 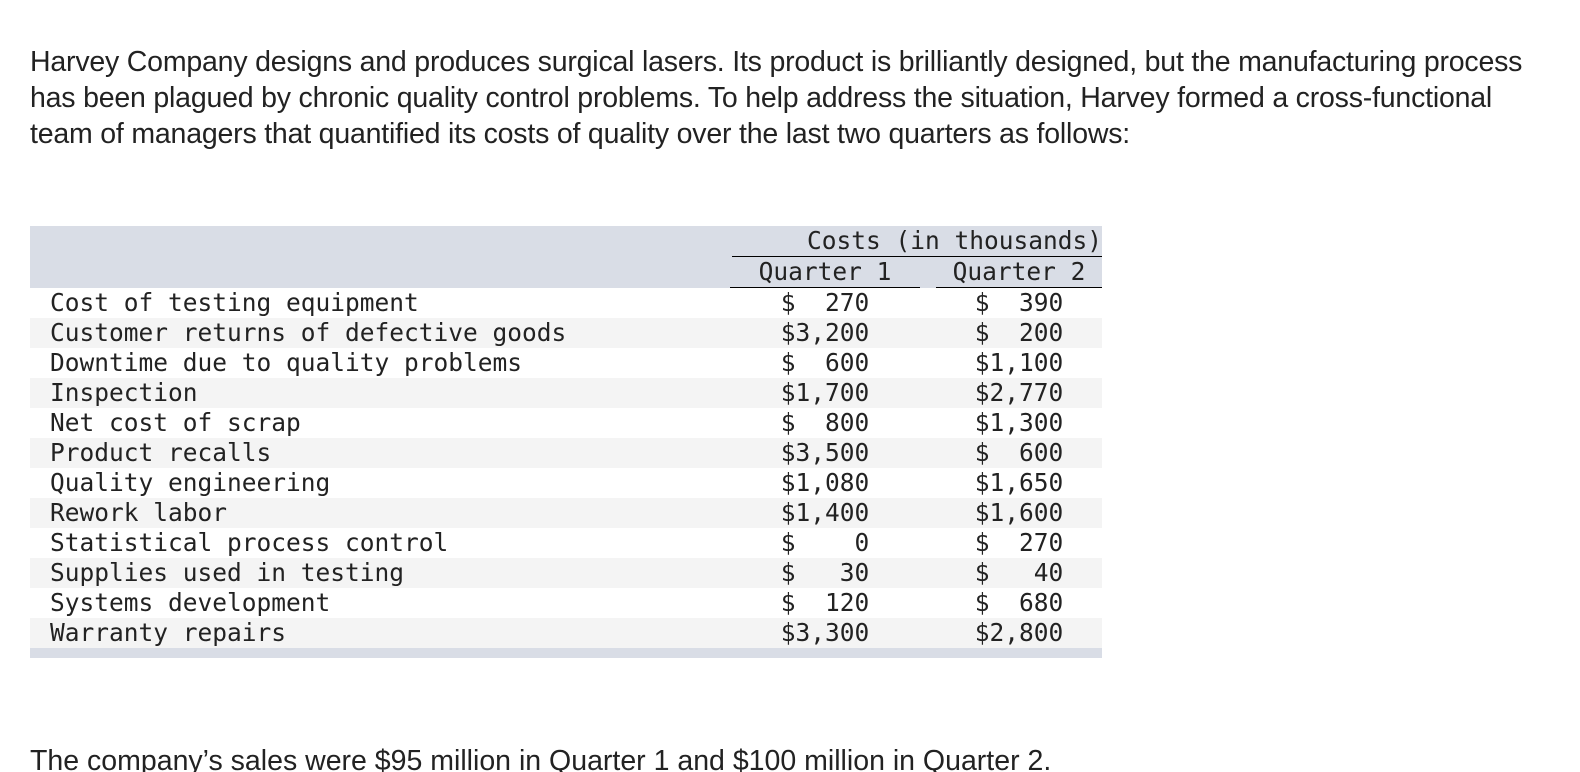 I want to click on footer-band, so click(x=566, y=653).